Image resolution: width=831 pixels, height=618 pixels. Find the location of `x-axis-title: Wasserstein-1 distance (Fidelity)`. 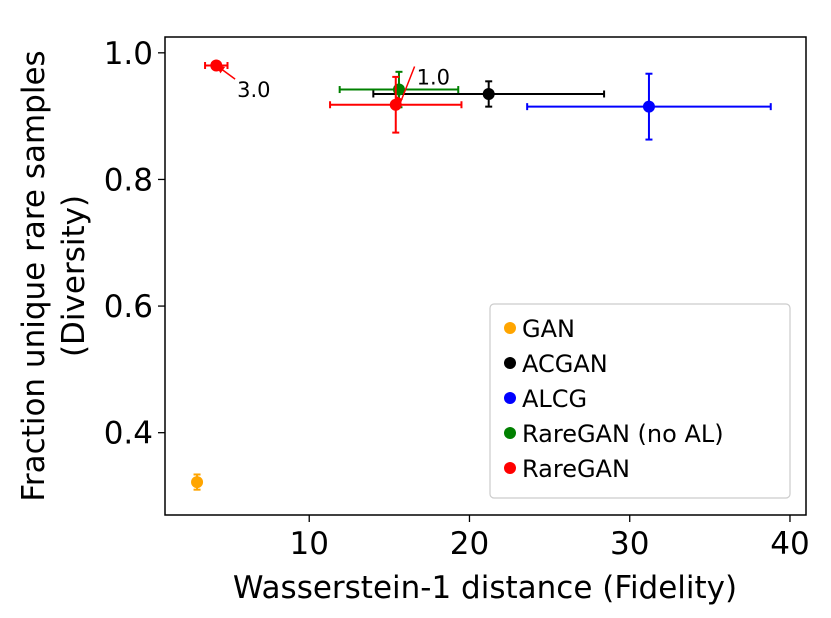

x-axis-title: Wasserstein-1 distance (Fidelity) is located at coordinates (485, 588).